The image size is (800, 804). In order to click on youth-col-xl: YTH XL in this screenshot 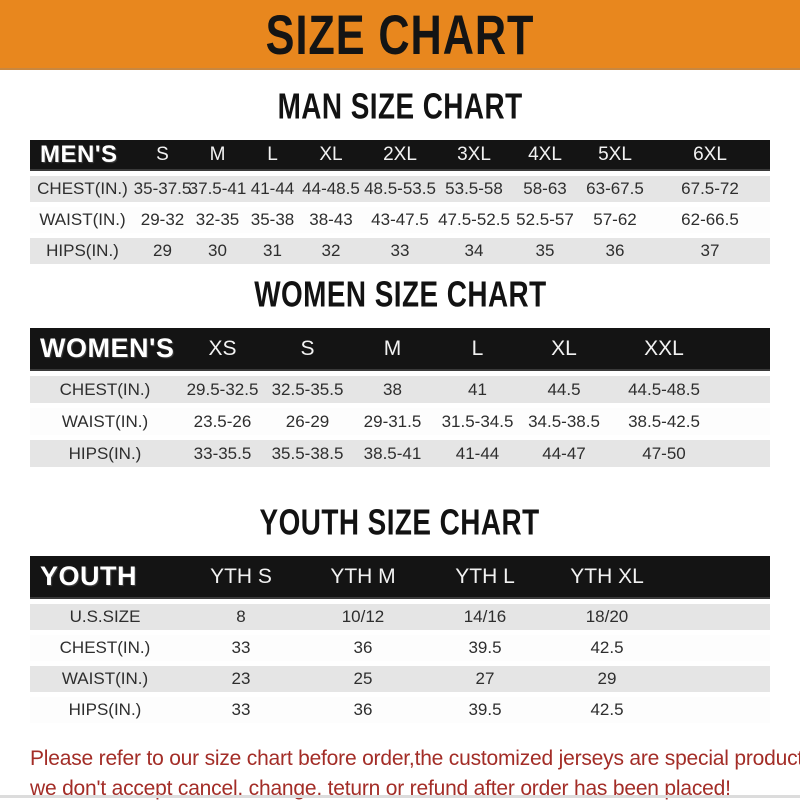, I will do `click(607, 576)`.